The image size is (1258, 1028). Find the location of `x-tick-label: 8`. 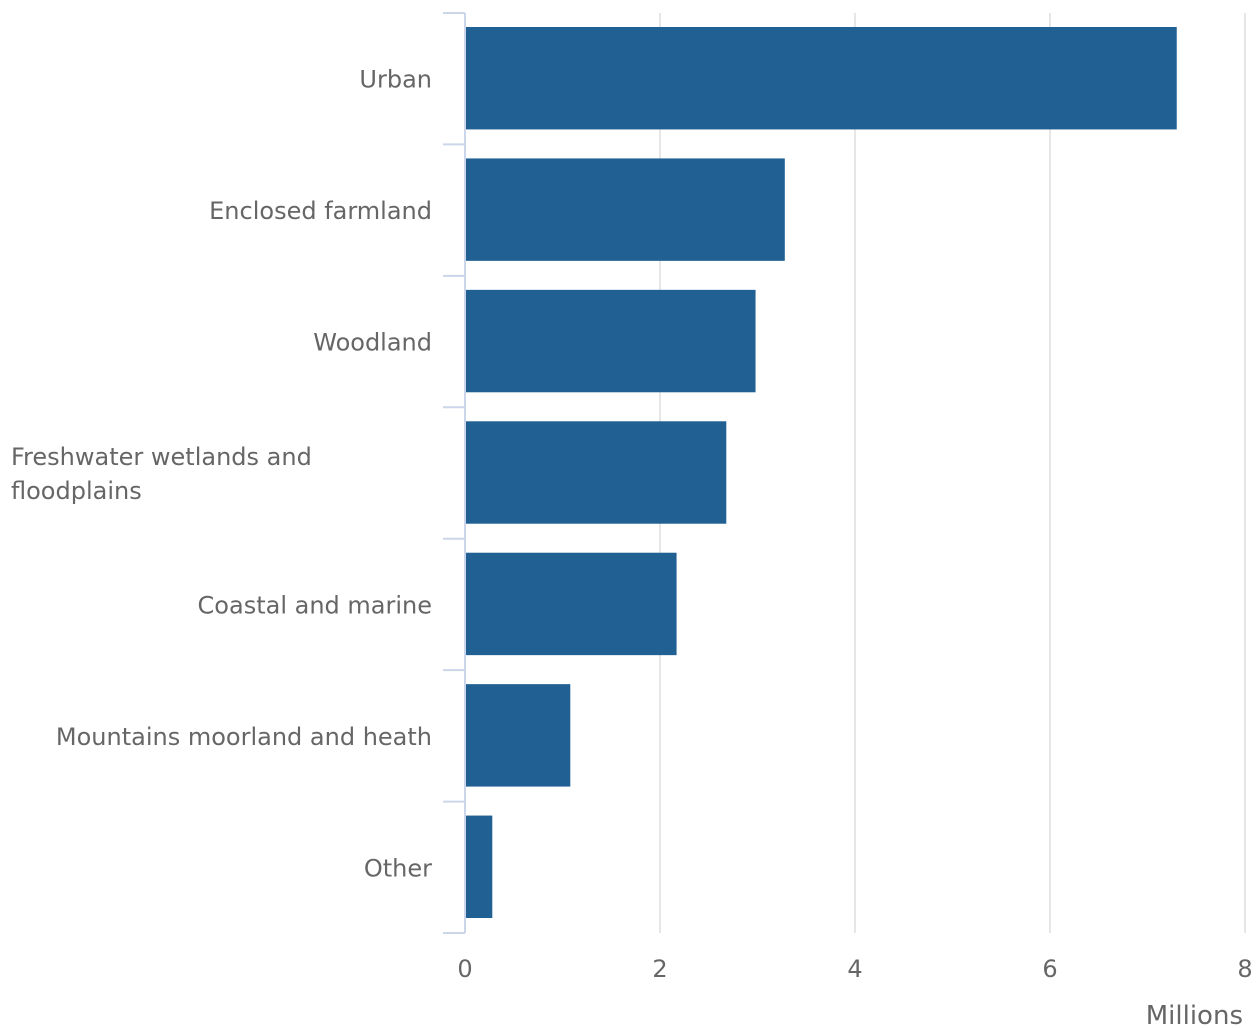

x-tick-label: 8 is located at coordinates (1244, 969).